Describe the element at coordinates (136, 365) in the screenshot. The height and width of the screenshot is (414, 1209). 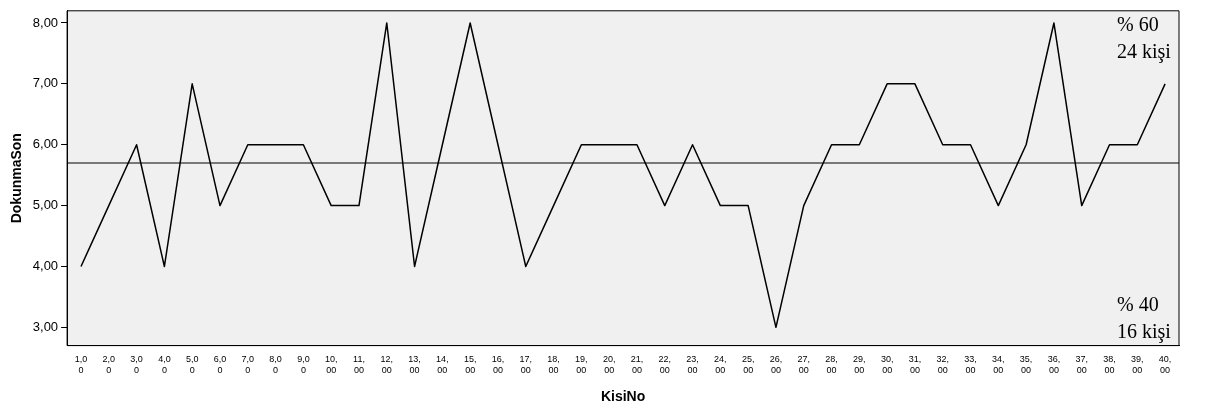
I see `x-tick-label: 3,00` at that location.